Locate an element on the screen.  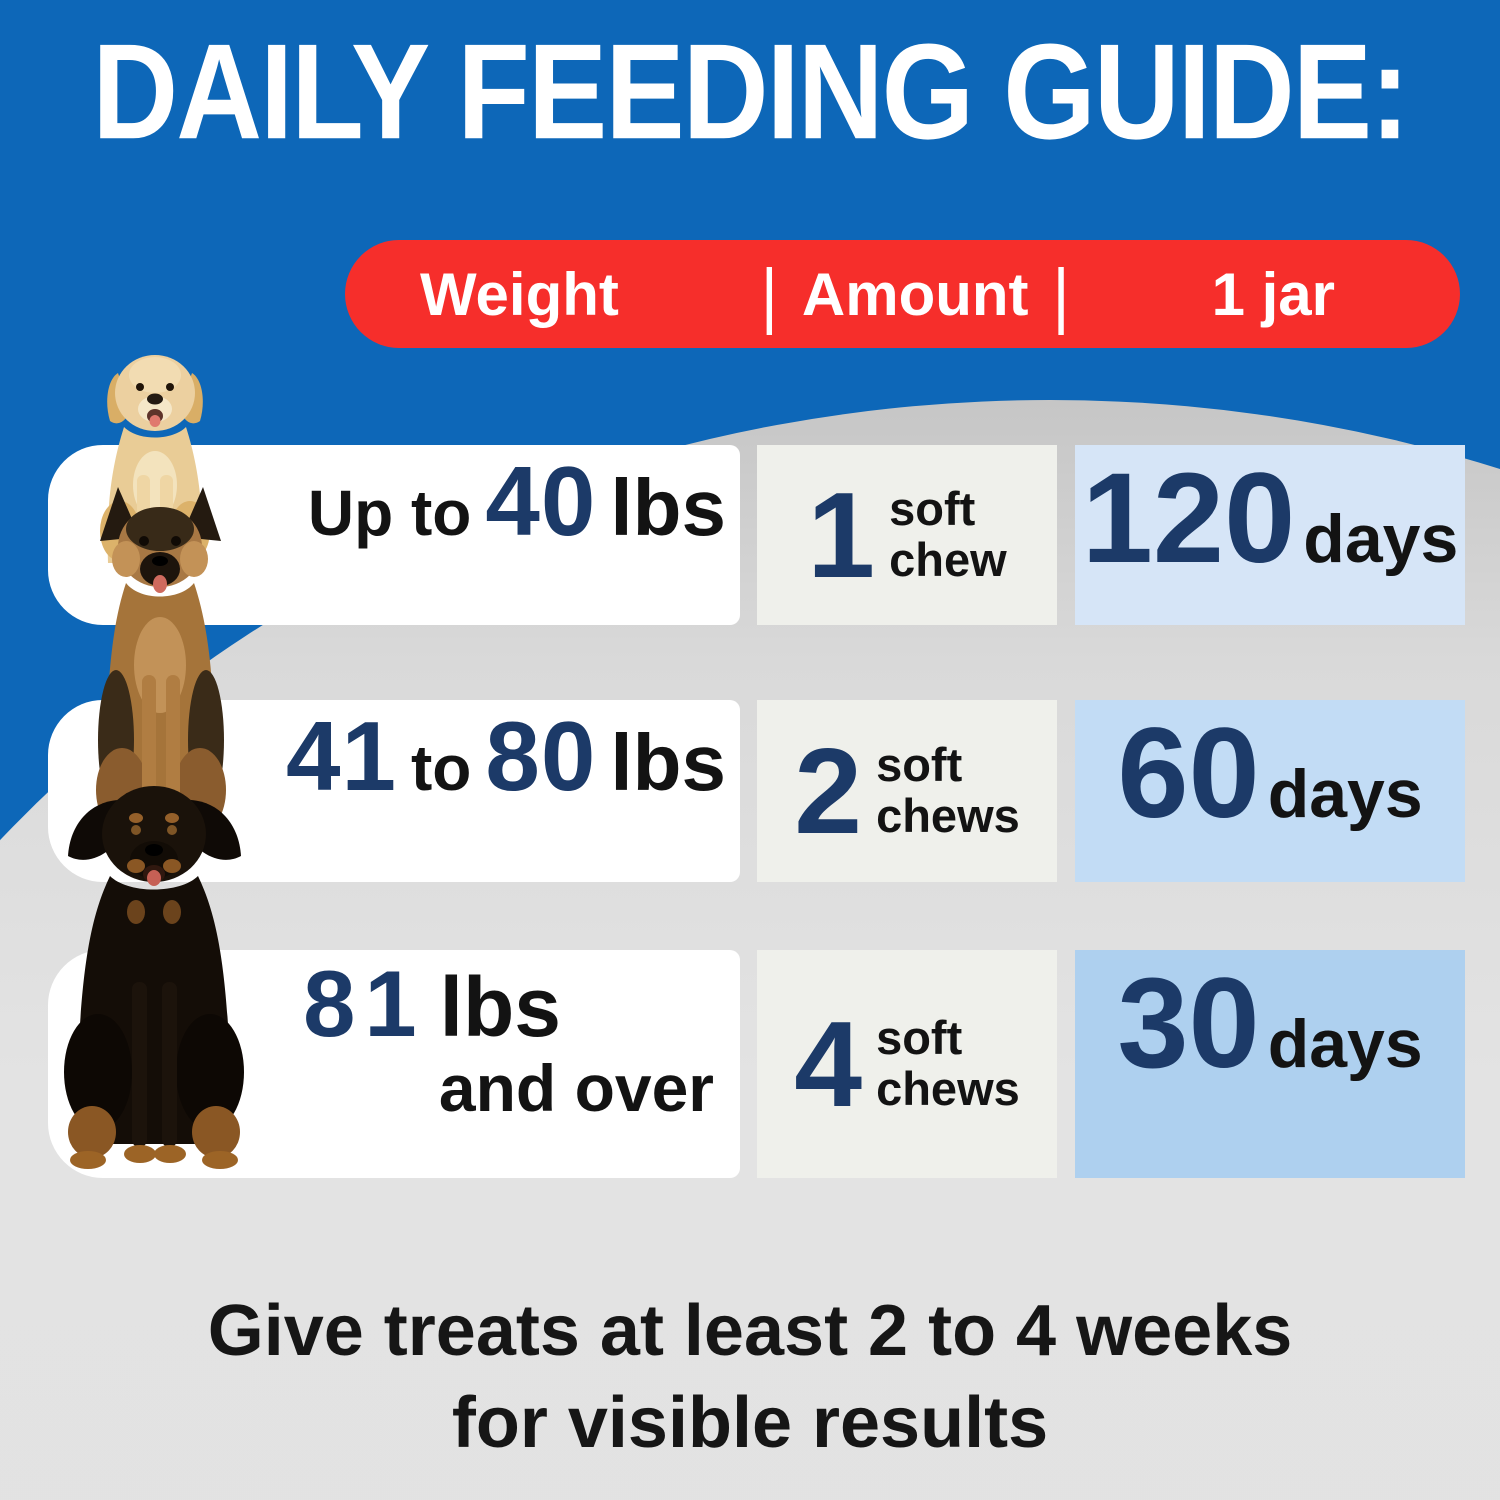
duration-cell: 120 days is located at coordinates (1270, 535).